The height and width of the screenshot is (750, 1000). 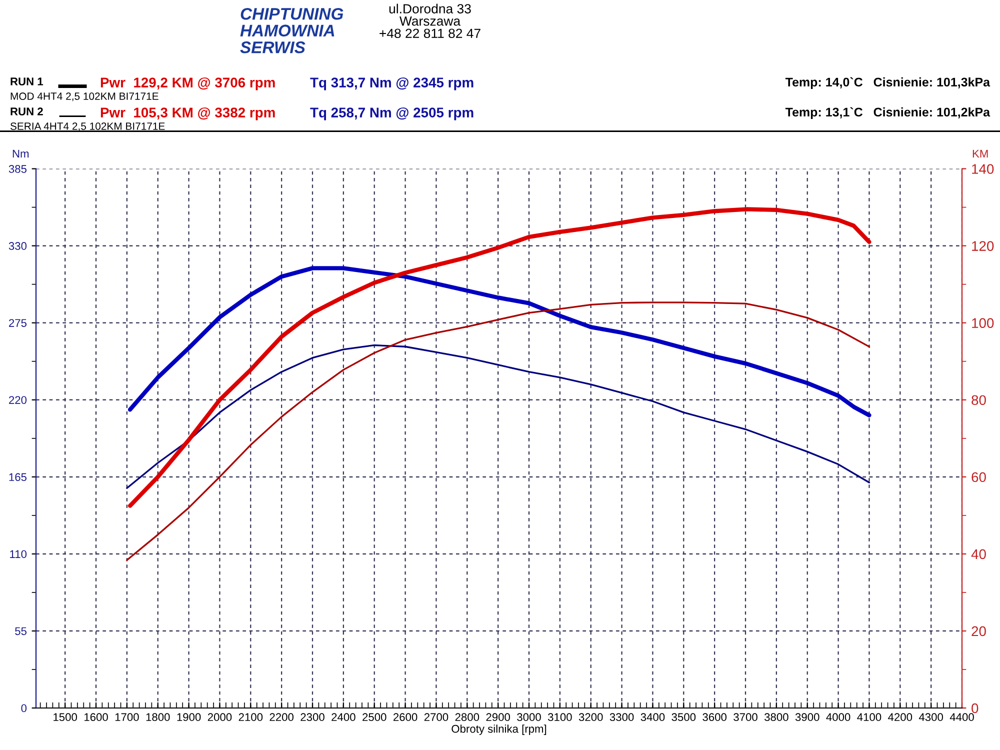 I want to click on x-tick-label: 4300, so click(x=930, y=717).